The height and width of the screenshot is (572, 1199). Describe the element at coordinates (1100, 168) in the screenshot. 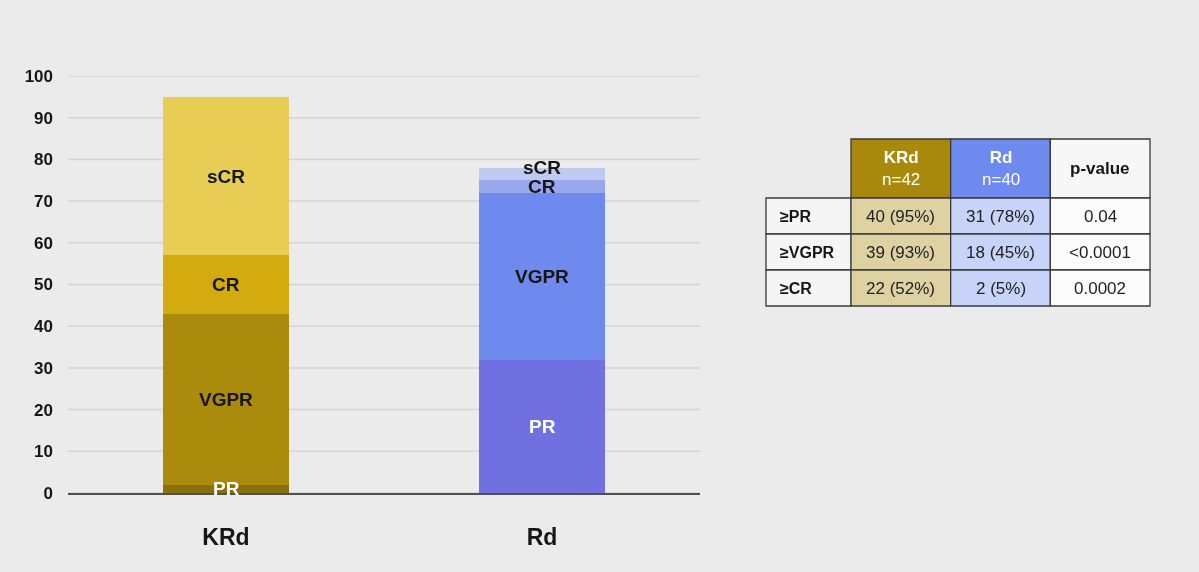

I see `category-label: p-value` at that location.